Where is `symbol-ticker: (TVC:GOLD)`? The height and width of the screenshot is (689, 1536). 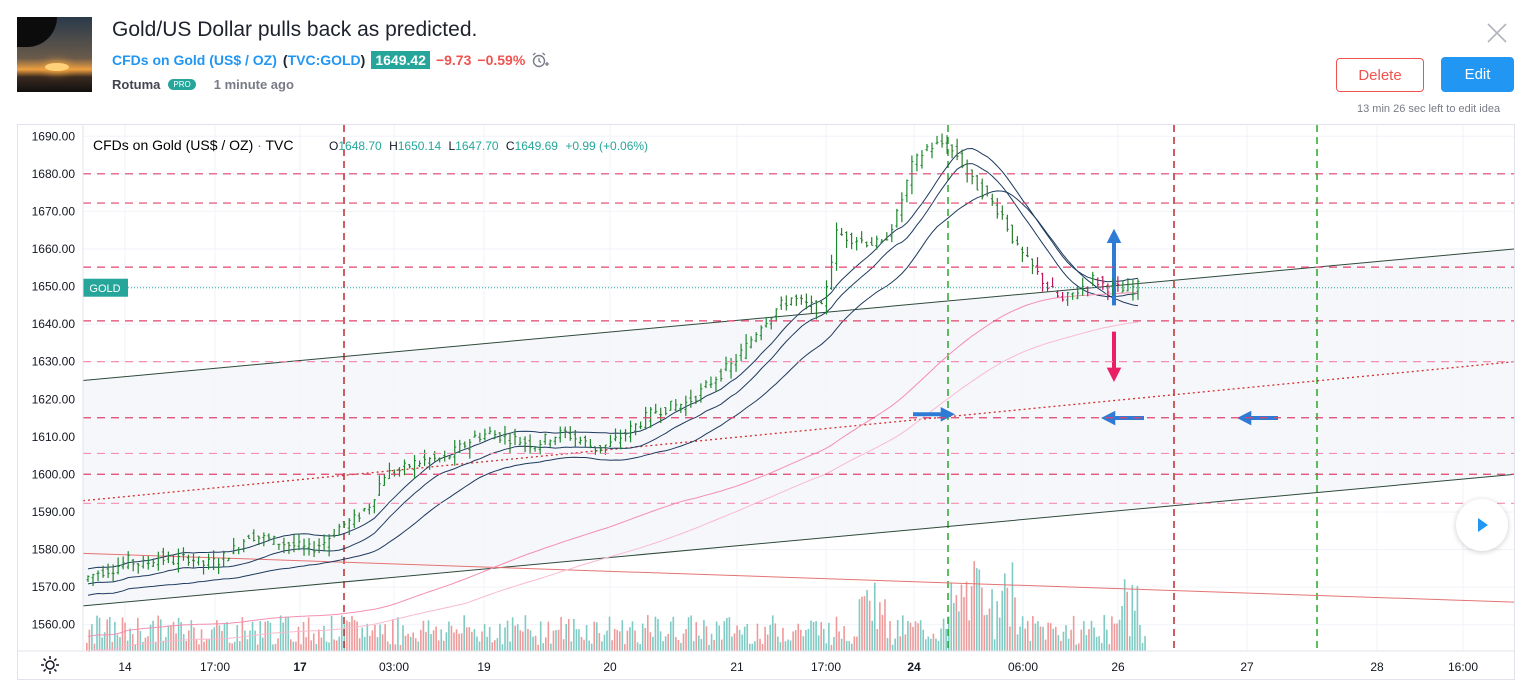 symbol-ticker: (TVC:GOLD) is located at coordinates (324, 60).